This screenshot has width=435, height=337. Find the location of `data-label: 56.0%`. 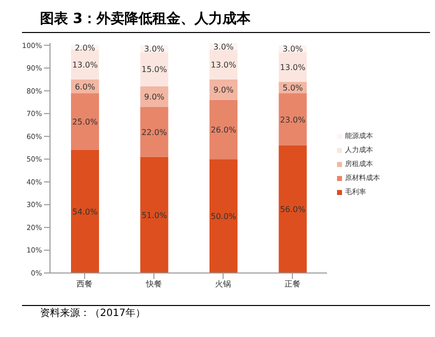

data-label: 56.0% is located at coordinates (293, 209).